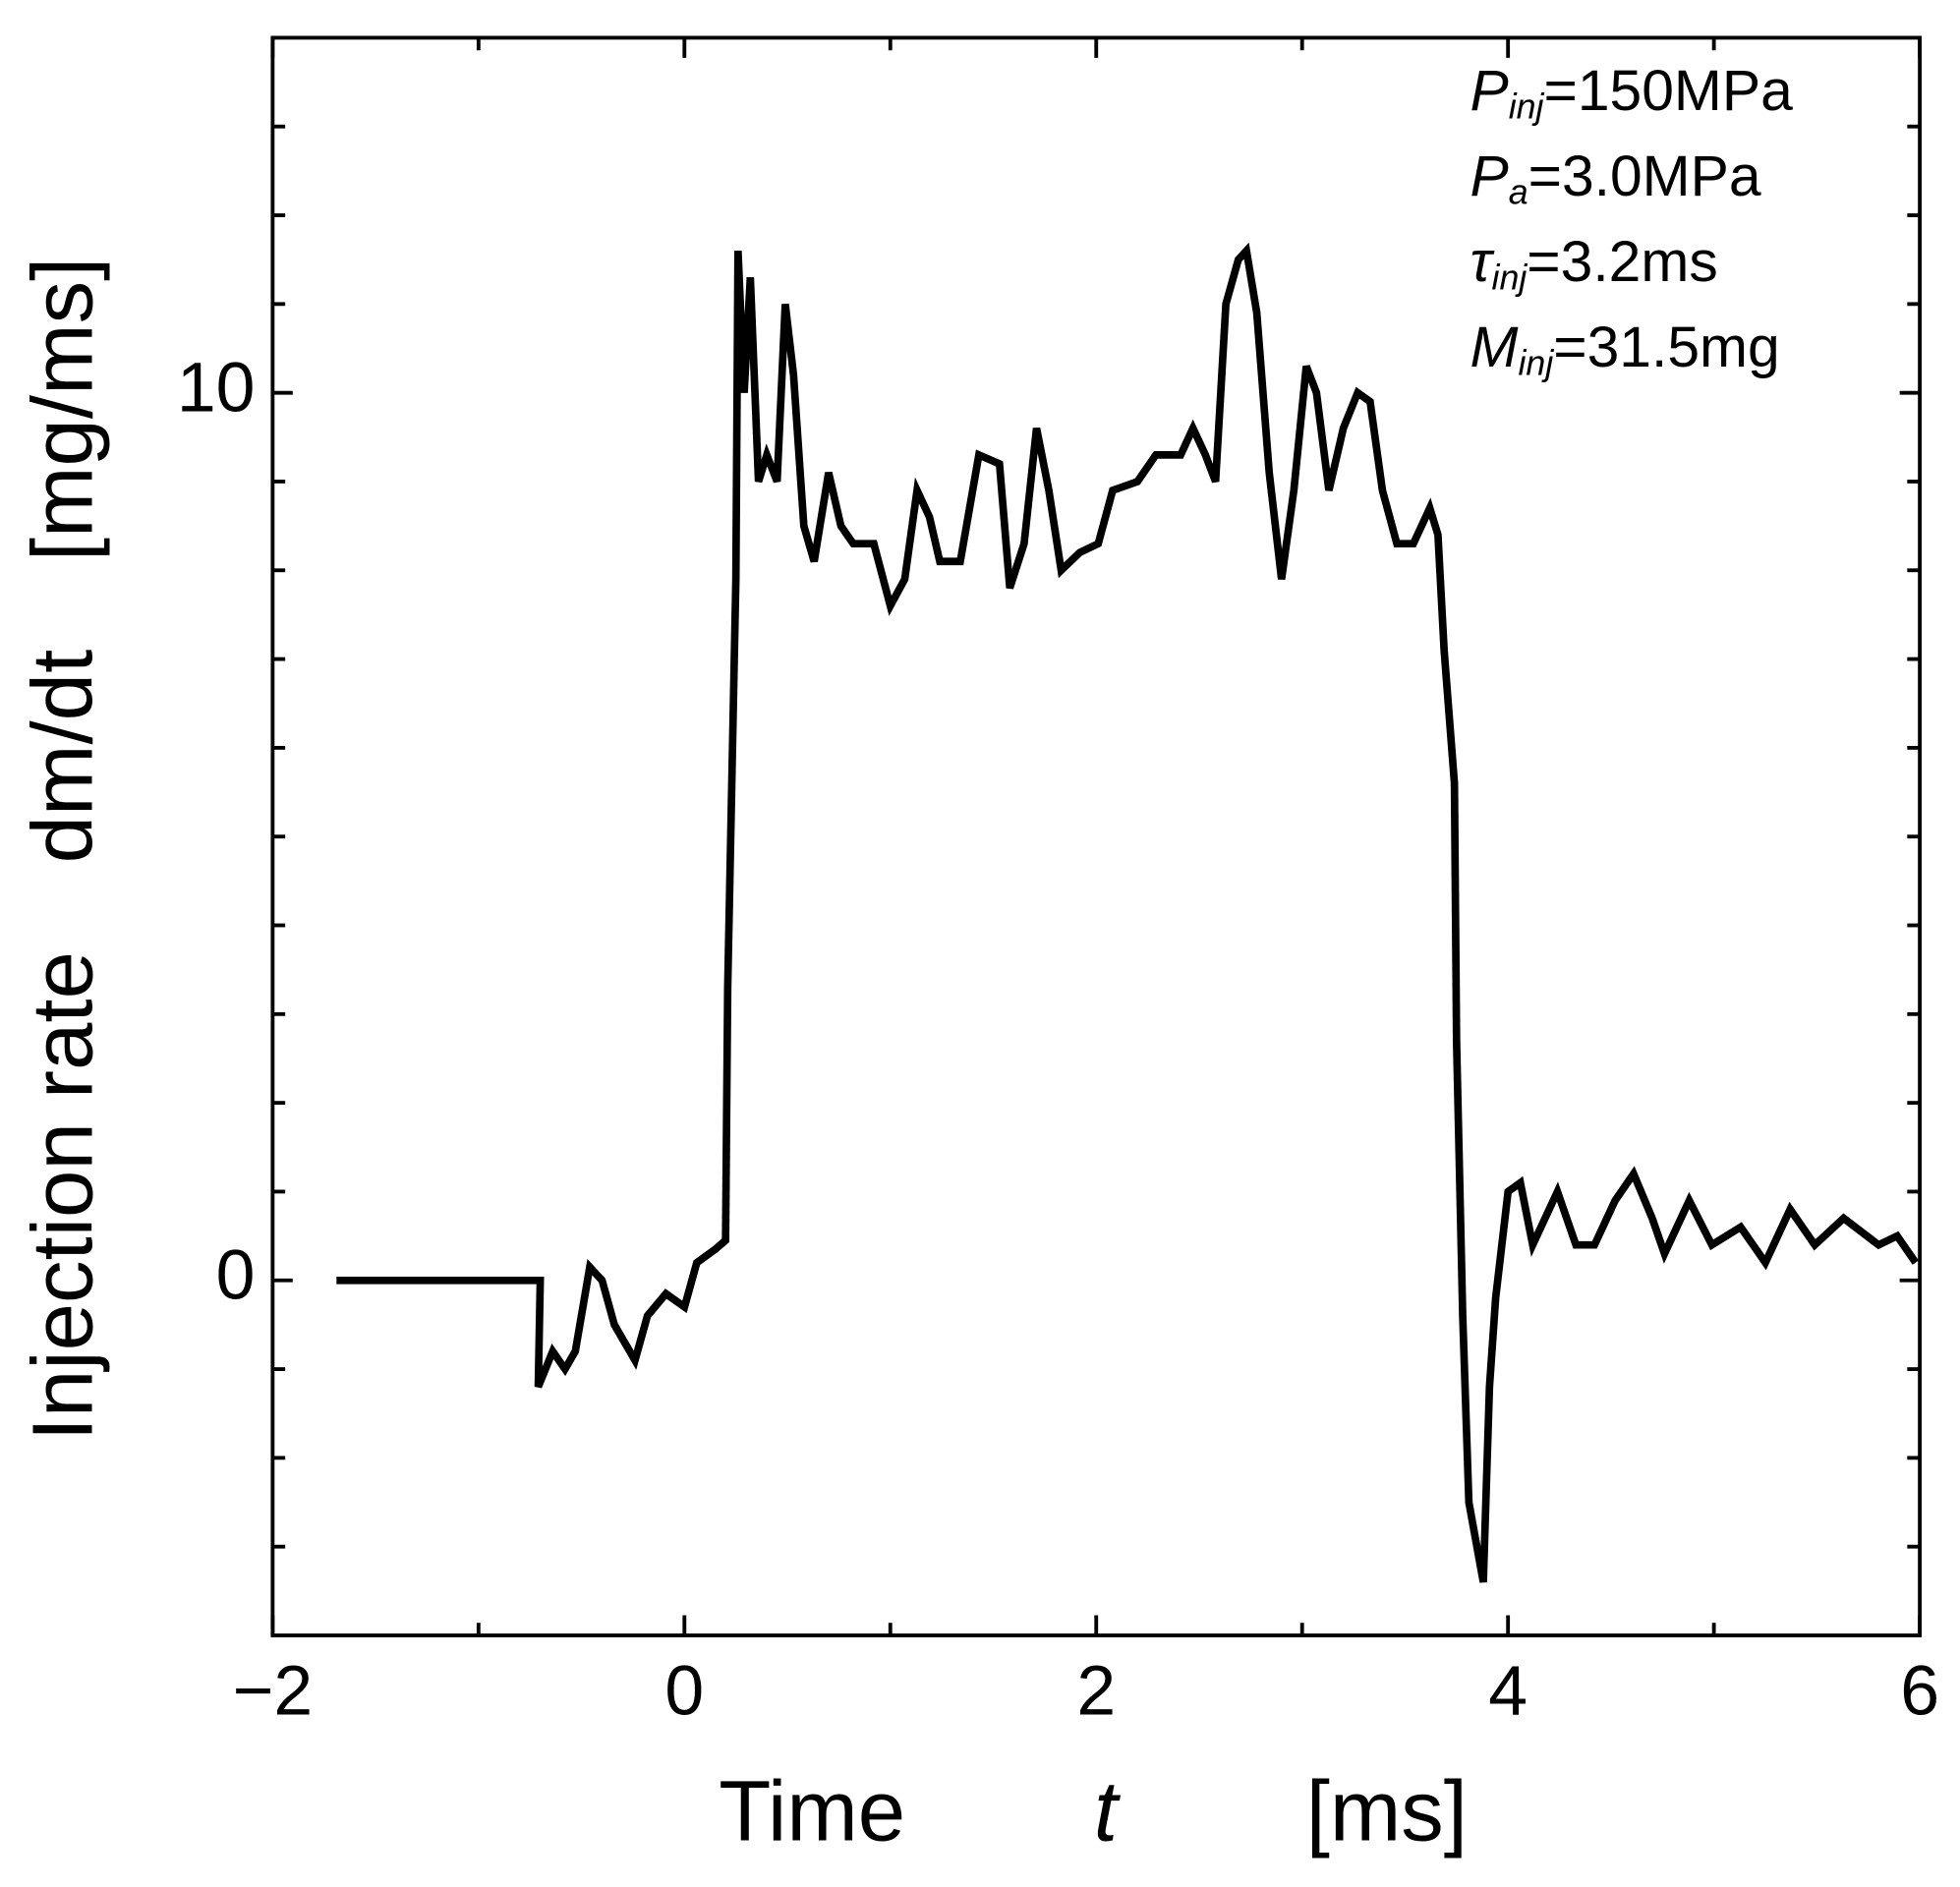 This screenshot has height=1887, width=1960. What do you see at coordinates (684, 1690) in the screenshot?
I see `x-tick-label: 0` at bounding box center [684, 1690].